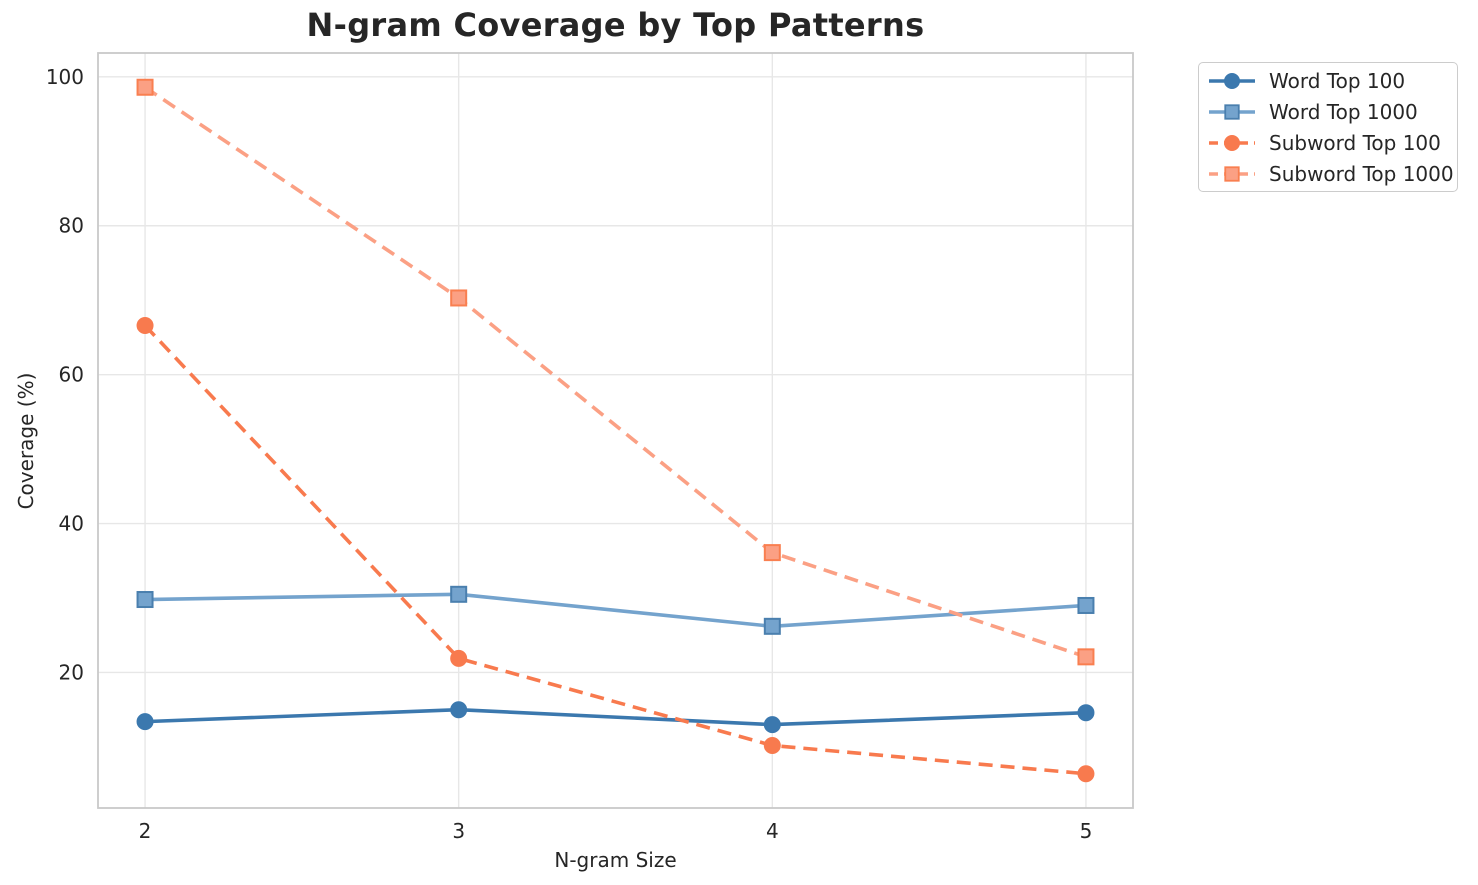  Describe the element at coordinates (615, 25) in the screenshot. I see `chart-title: N-gram Coverage by Top Patterns` at that location.